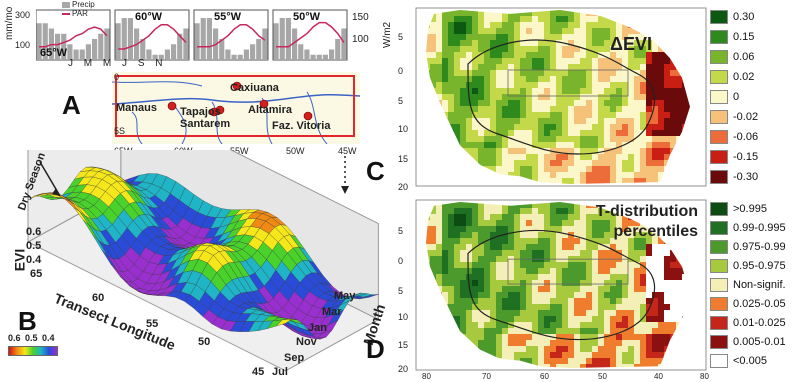  What do you see at coordinates (200, 112) in the screenshot?
I see `map-site-label-tapajos: Tapajos` at bounding box center [200, 112].